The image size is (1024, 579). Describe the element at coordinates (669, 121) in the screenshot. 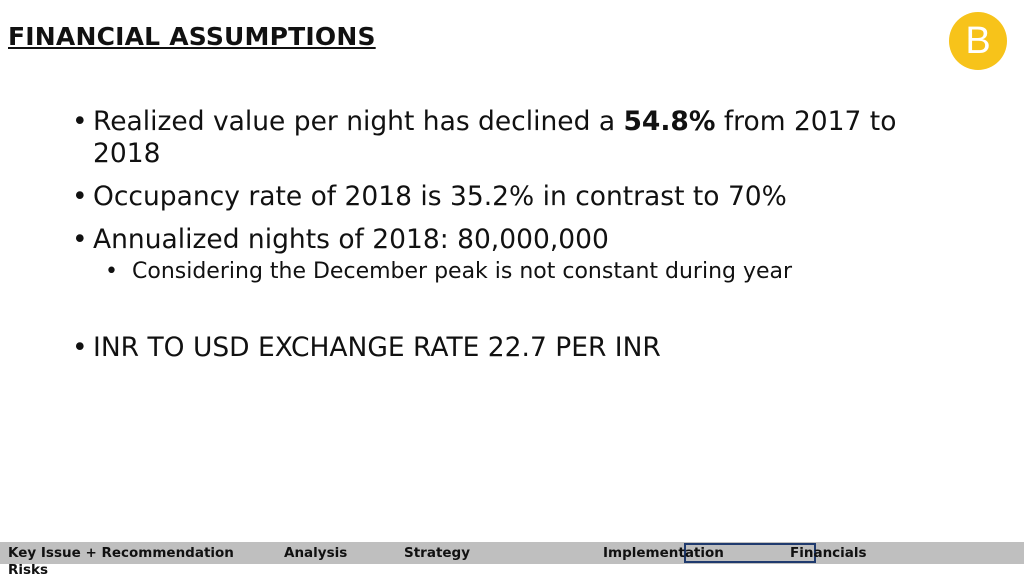

I see `bold-text: 54.8%` at that location.